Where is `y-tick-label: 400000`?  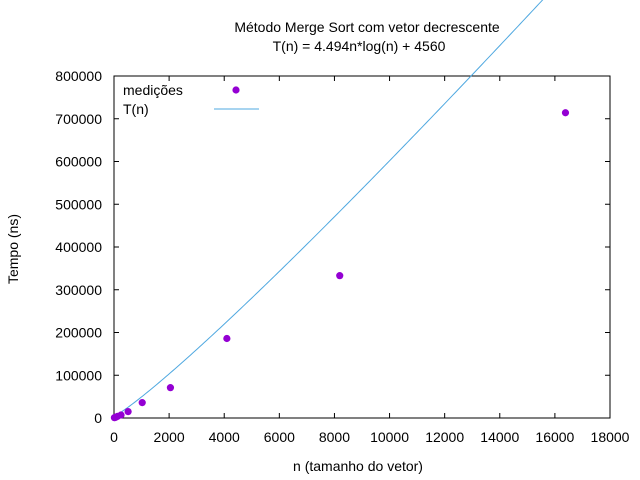 y-tick-label: 400000 is located at coordinates (78, 247).